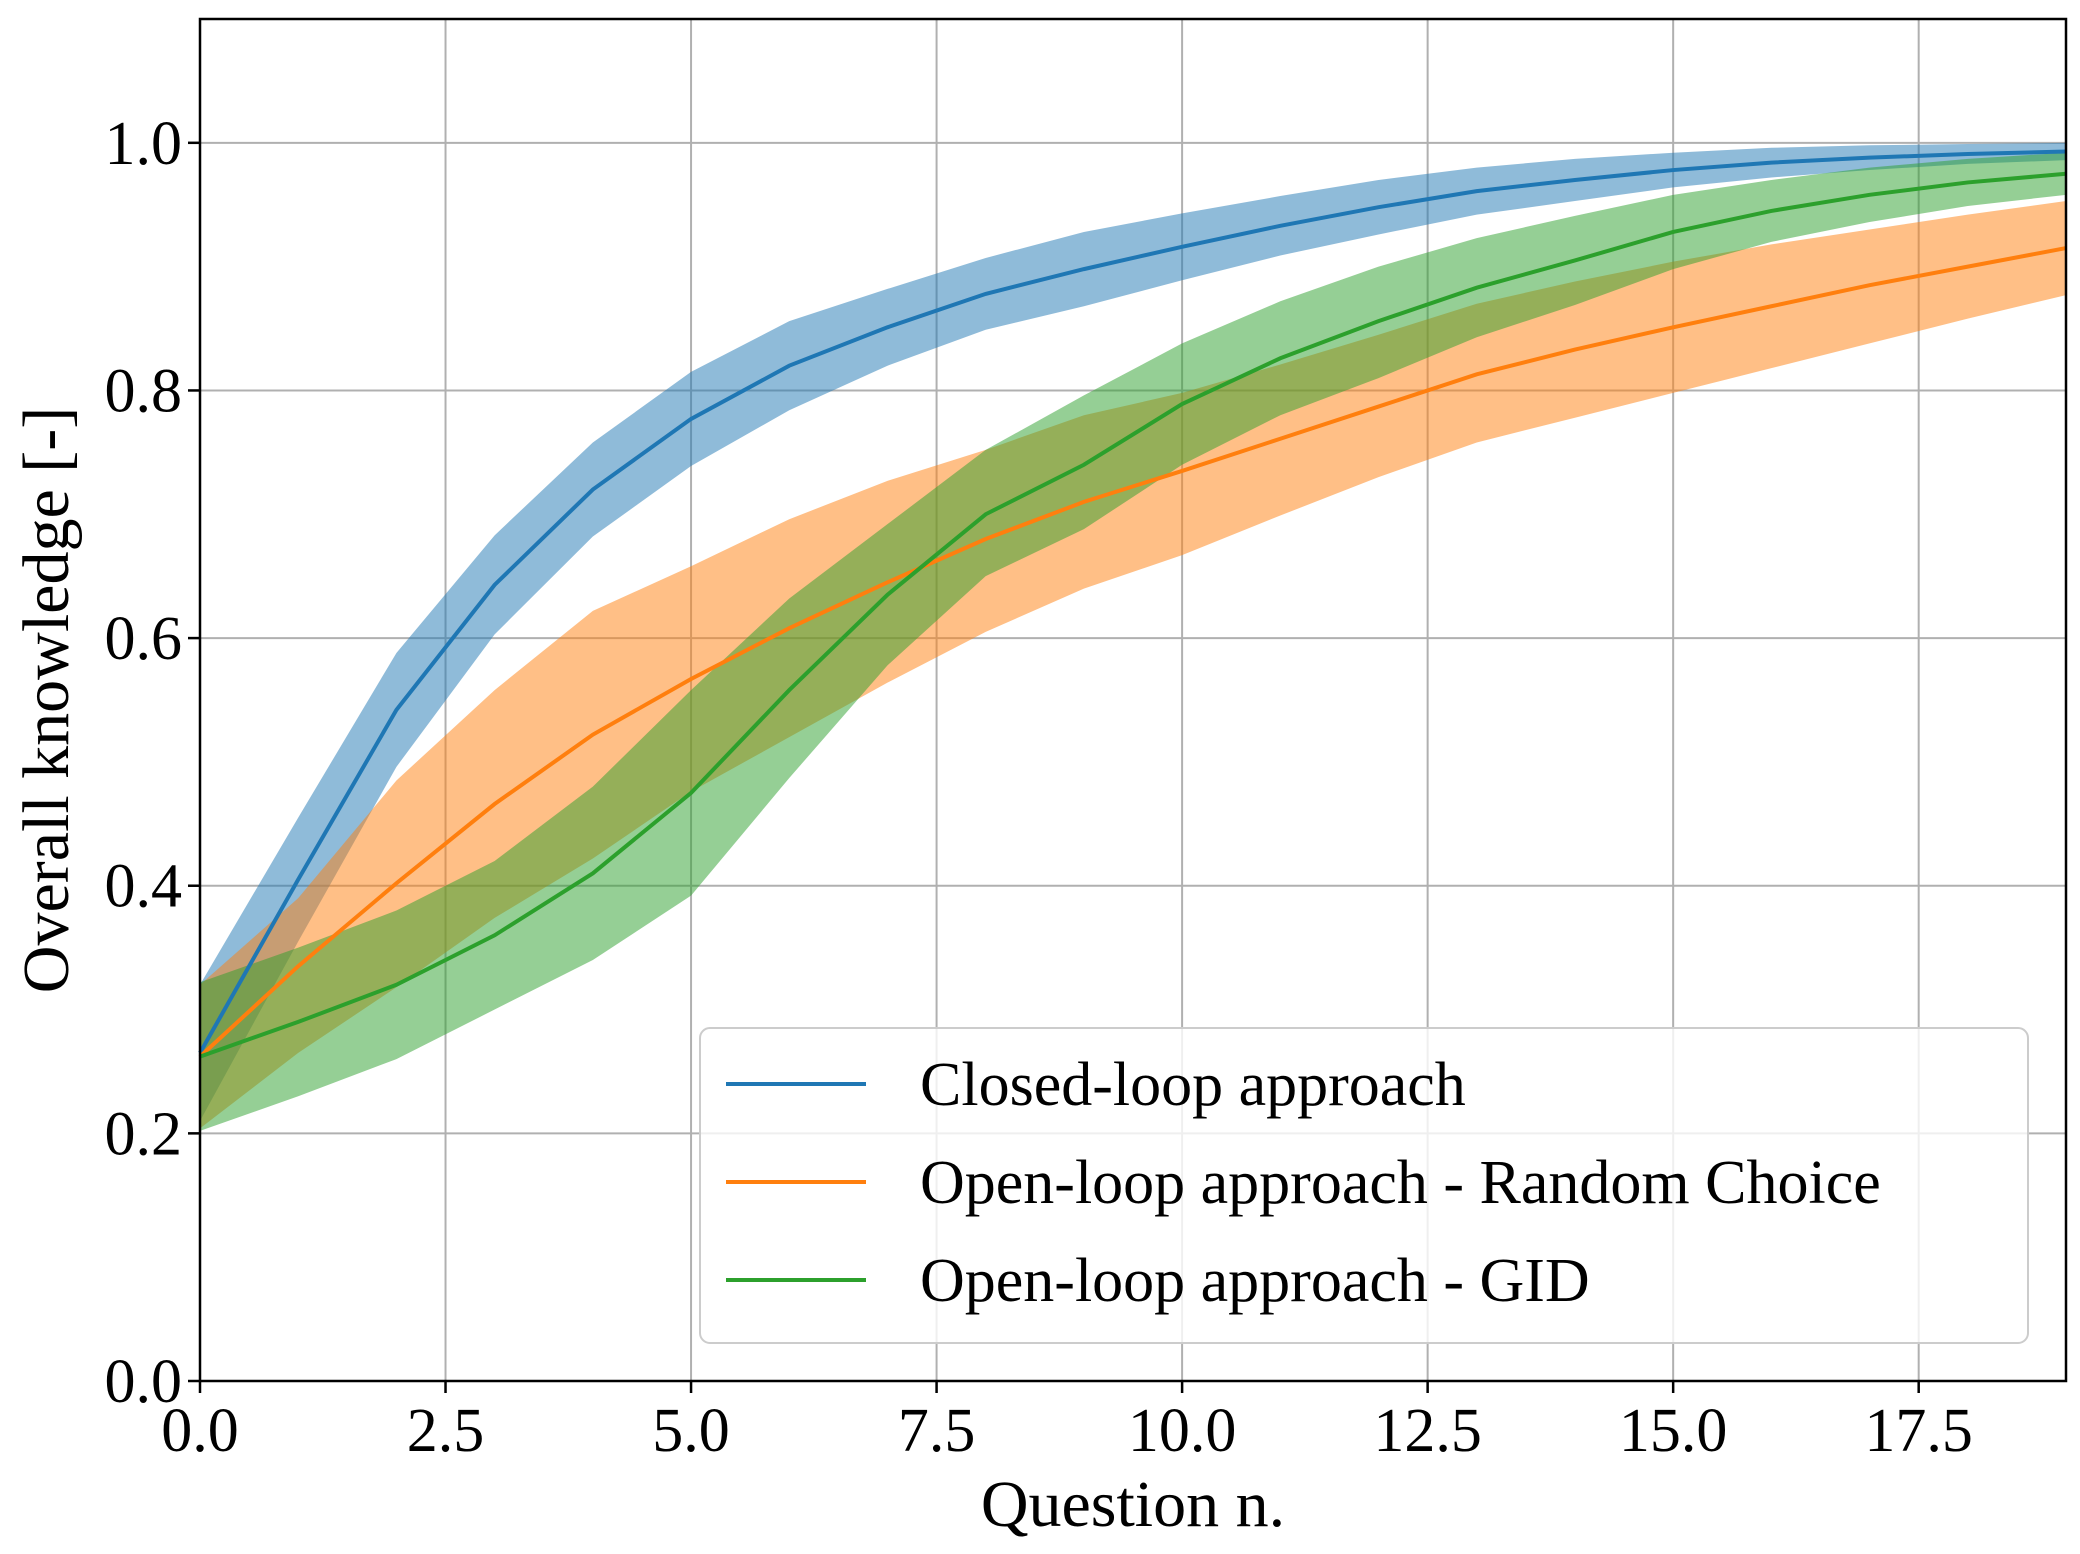 This screenshot has width=2080, height=1554. What do you see at coordinates (144, 1134) in the screenshot?
I see `y-tick-label: 0.2` at bounding box center [144, 1134].